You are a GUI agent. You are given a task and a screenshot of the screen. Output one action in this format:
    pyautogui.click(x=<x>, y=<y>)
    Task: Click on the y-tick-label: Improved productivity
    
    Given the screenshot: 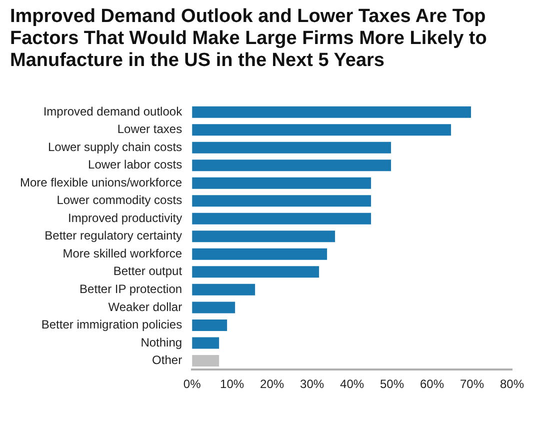 What is the action you would take?
    pyautogui.click(x=125, y=217)
    